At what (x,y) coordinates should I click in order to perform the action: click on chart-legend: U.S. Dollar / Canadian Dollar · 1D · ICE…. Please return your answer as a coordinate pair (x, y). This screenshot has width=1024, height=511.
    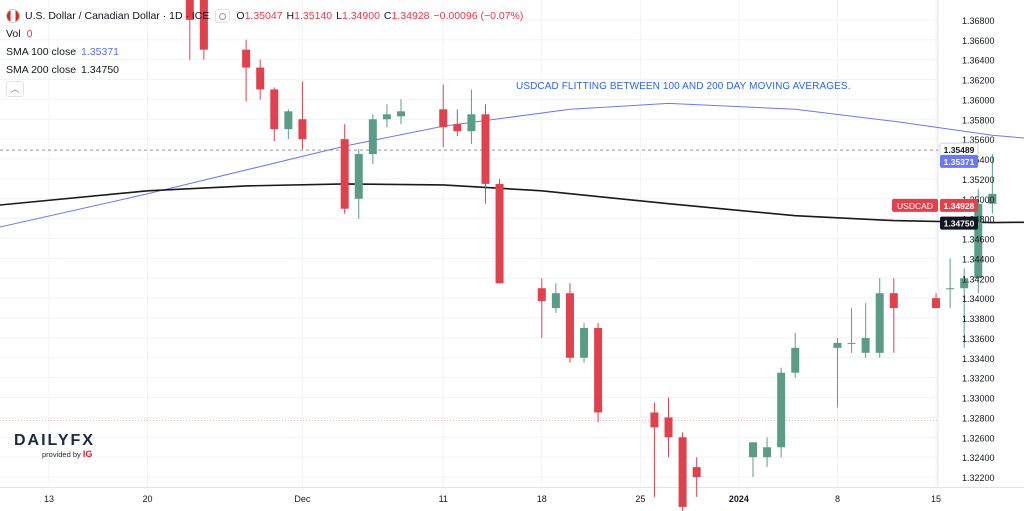
    Looking at the image, I should click on (266, 52).